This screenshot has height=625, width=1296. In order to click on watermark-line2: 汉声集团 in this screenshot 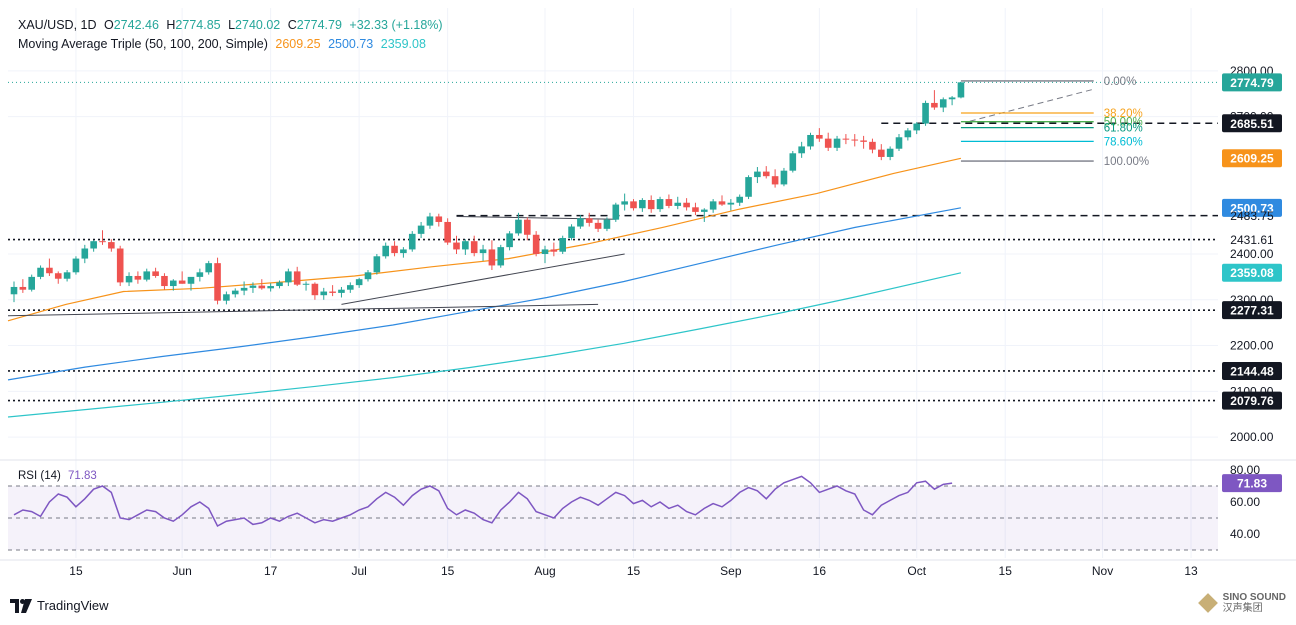, I will do `click(1242, 608)`.